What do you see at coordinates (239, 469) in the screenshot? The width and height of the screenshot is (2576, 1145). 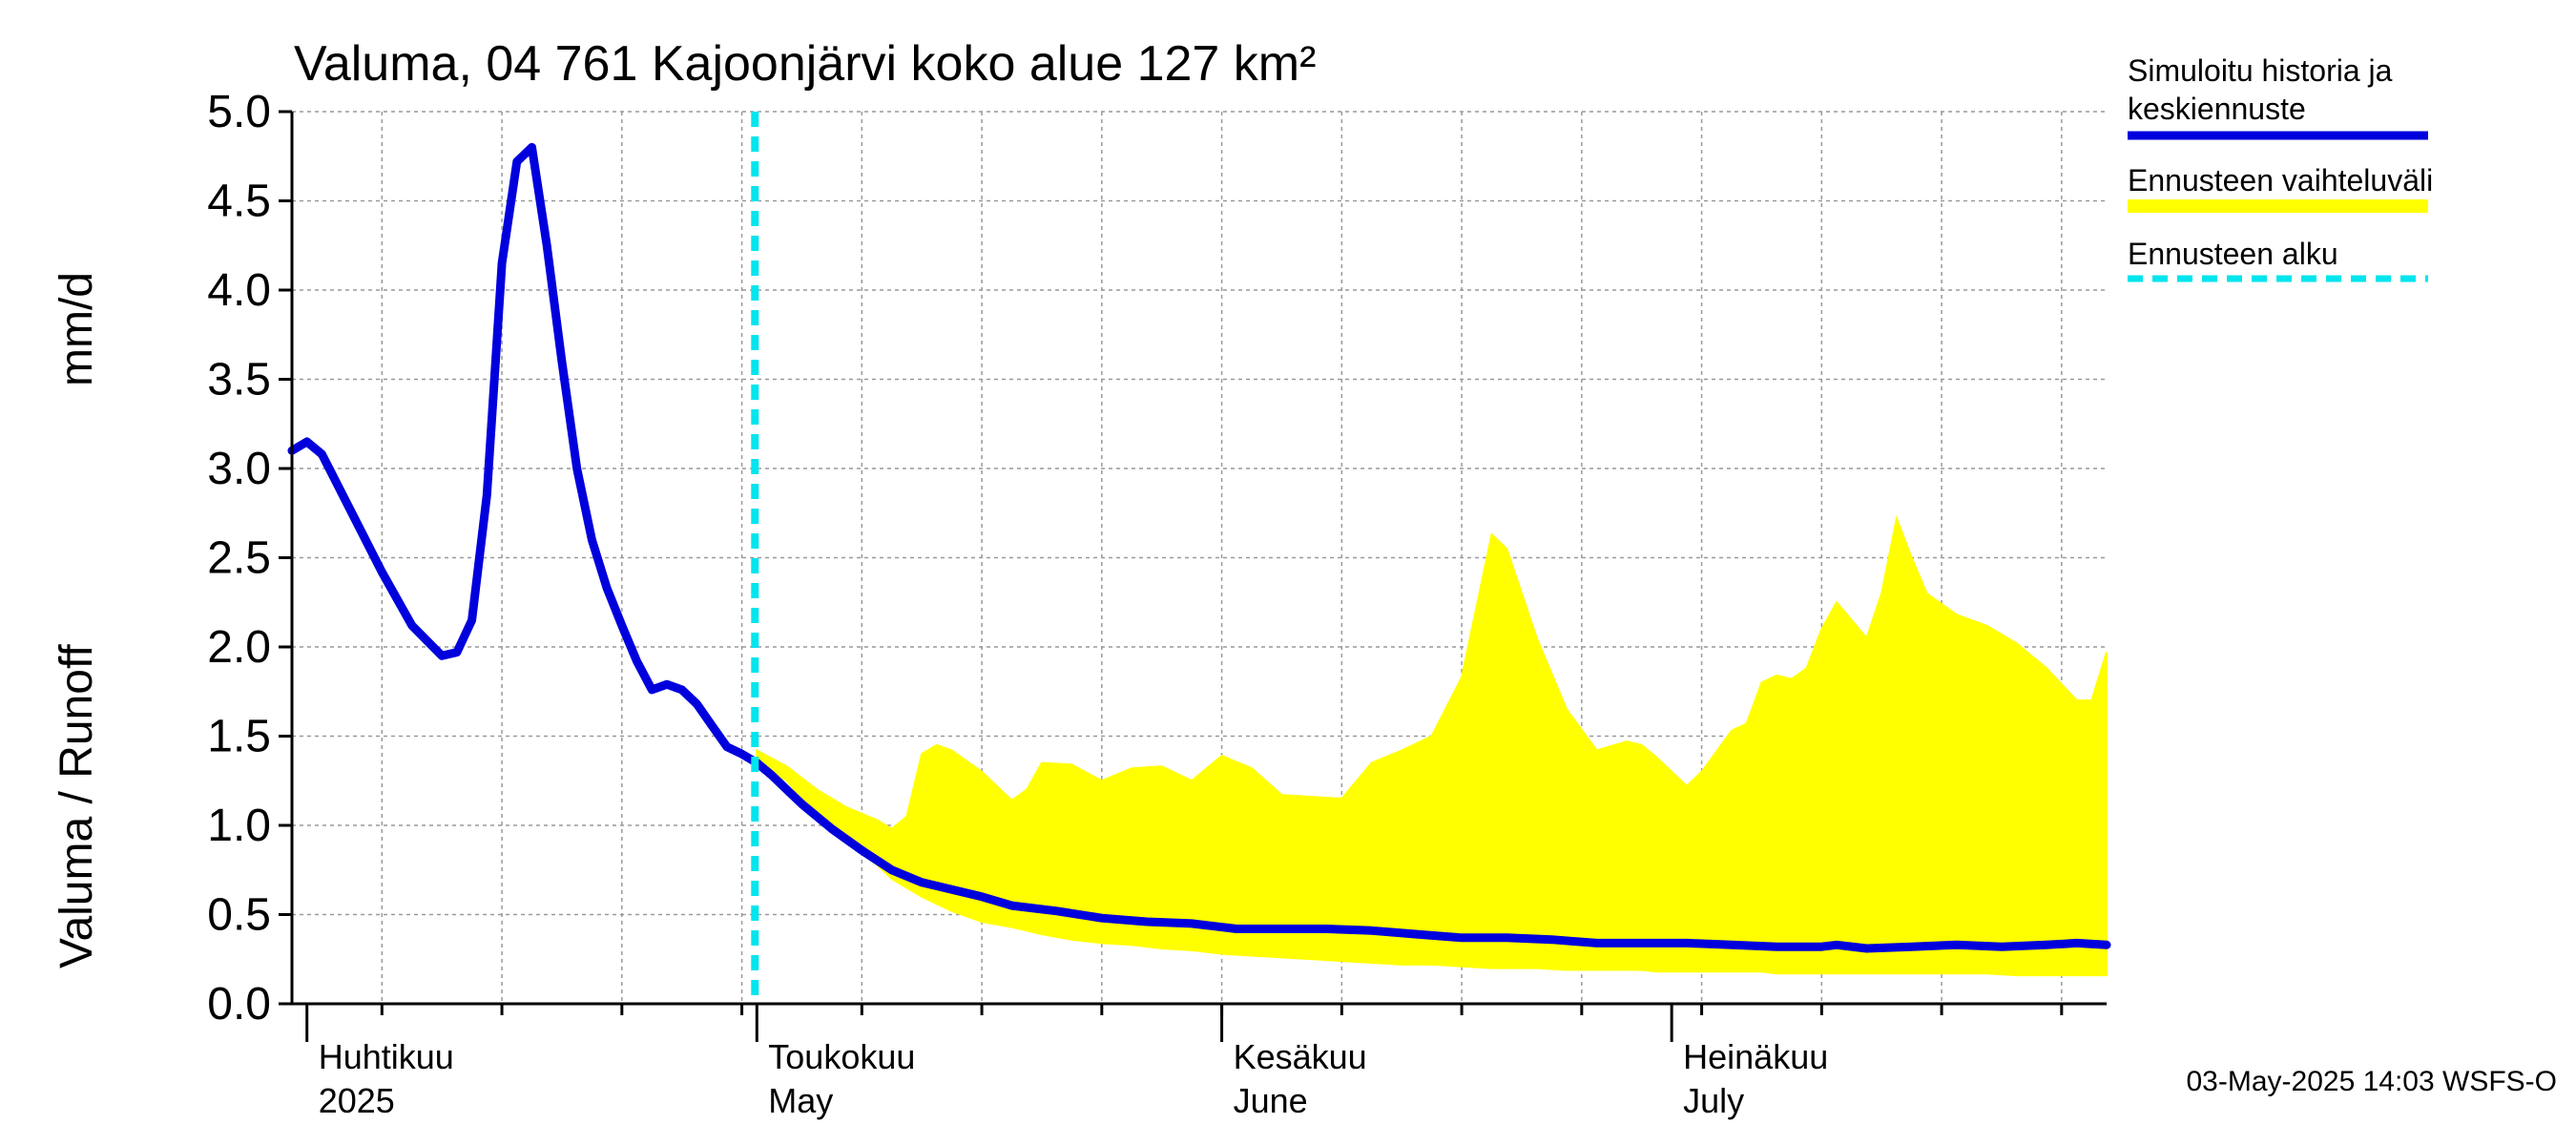 I see `y-tick-label: 3.0` at bounding box center [239, 469].